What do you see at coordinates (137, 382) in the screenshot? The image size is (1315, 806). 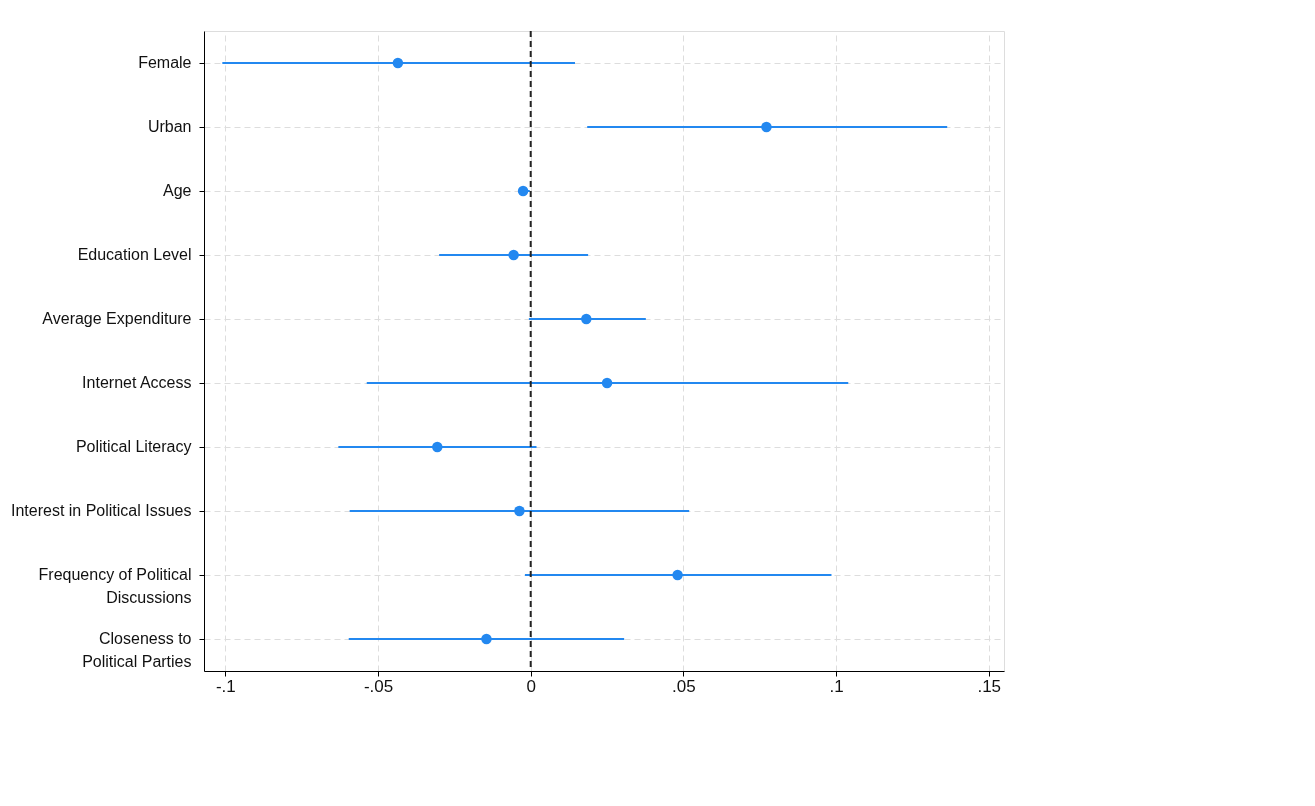 I see `y-tick-label: Internet Access` at bounding box center [137, 382].